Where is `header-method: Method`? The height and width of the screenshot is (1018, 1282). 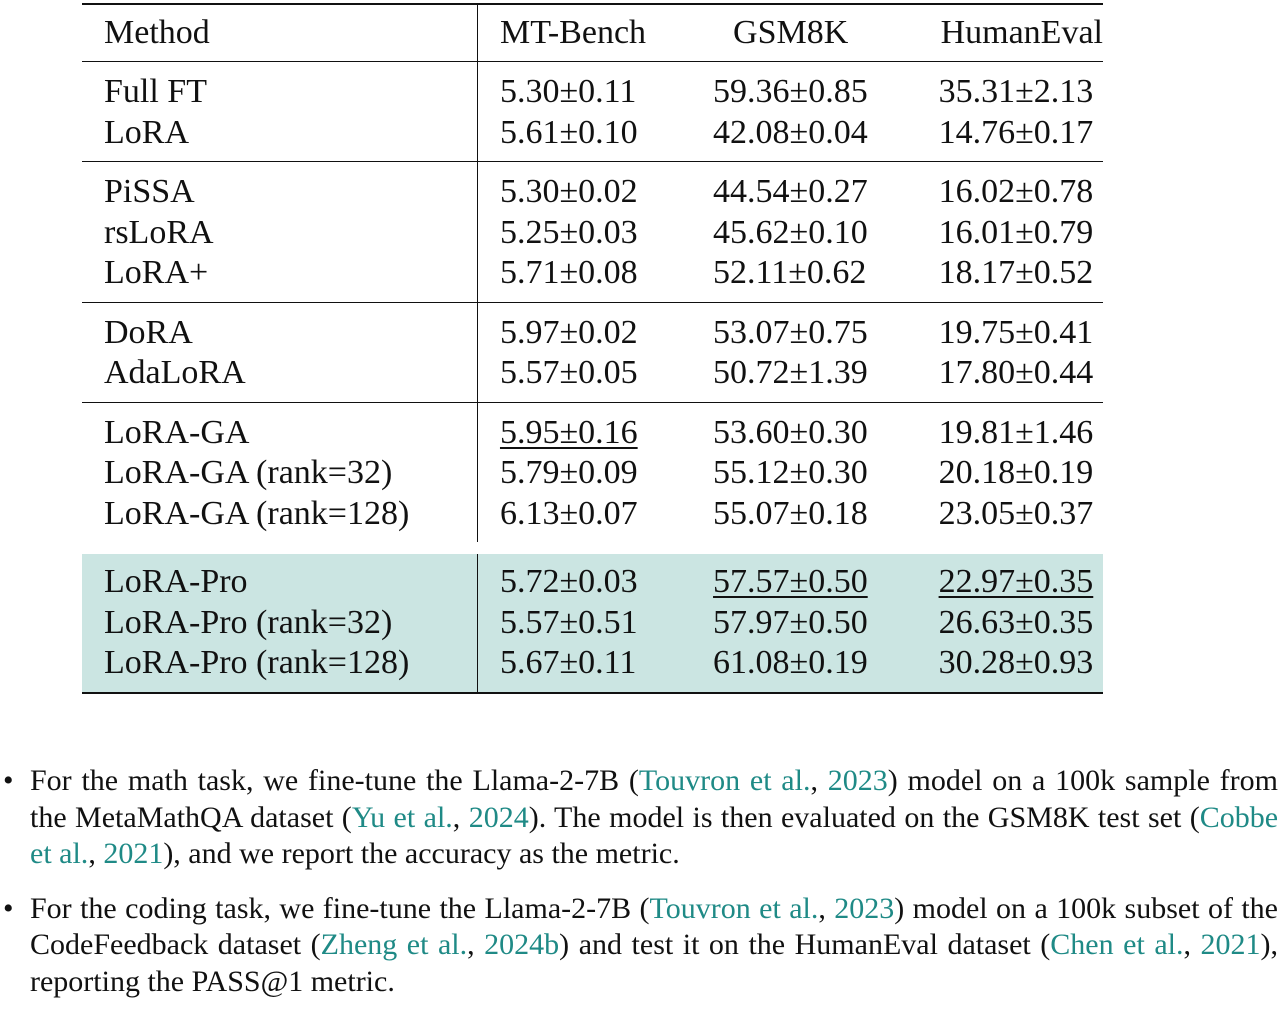 header-method: Method is located at coordinates (157, 32).